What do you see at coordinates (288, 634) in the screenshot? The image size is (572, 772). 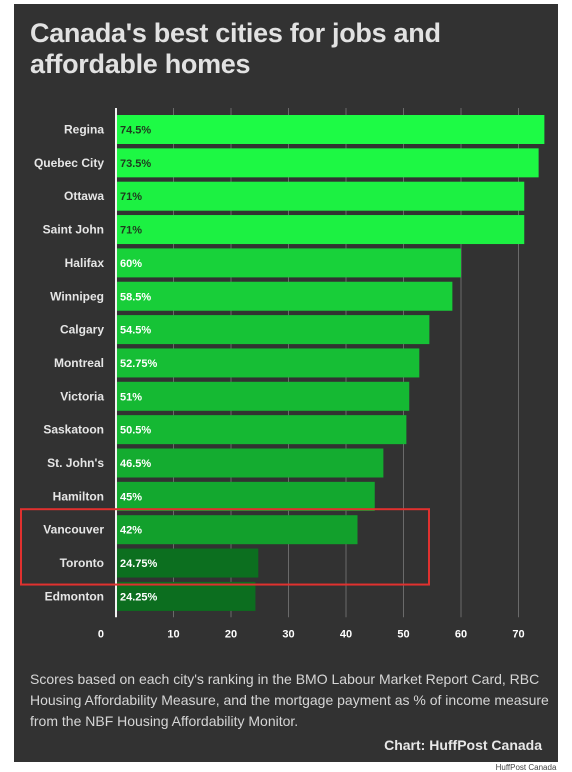 I see `x-tick-label: 30` at bounding box center [288, 634].